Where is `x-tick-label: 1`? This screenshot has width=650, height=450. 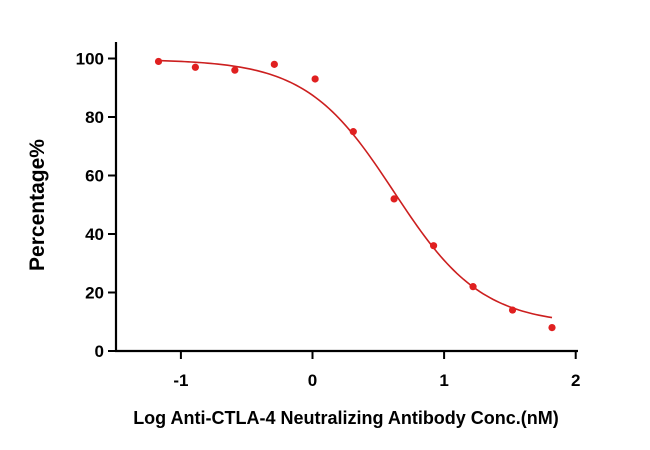 x-tick-label: 1 is located at coordinates (443, 380).